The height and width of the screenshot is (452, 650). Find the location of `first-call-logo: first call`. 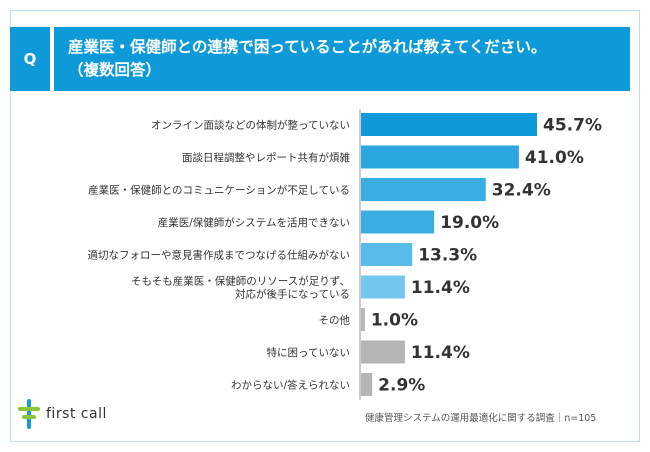

first-call-logo: first call is located at coordinates (62, 414).